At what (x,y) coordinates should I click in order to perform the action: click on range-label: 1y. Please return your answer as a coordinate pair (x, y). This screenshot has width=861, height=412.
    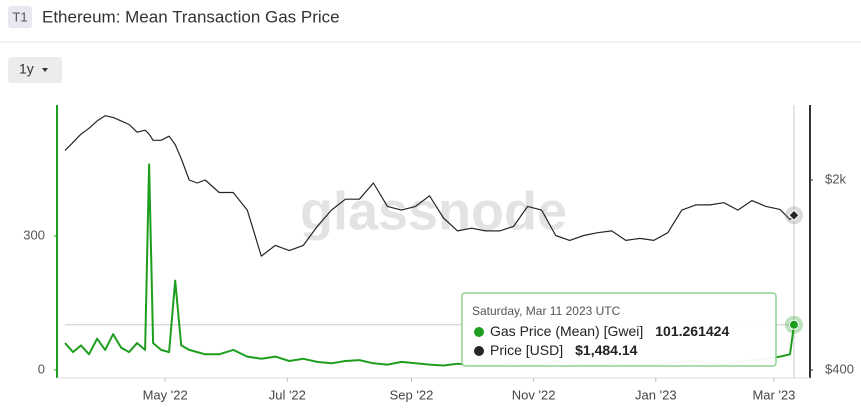
    Looking at the image, I should click on (26, 69).